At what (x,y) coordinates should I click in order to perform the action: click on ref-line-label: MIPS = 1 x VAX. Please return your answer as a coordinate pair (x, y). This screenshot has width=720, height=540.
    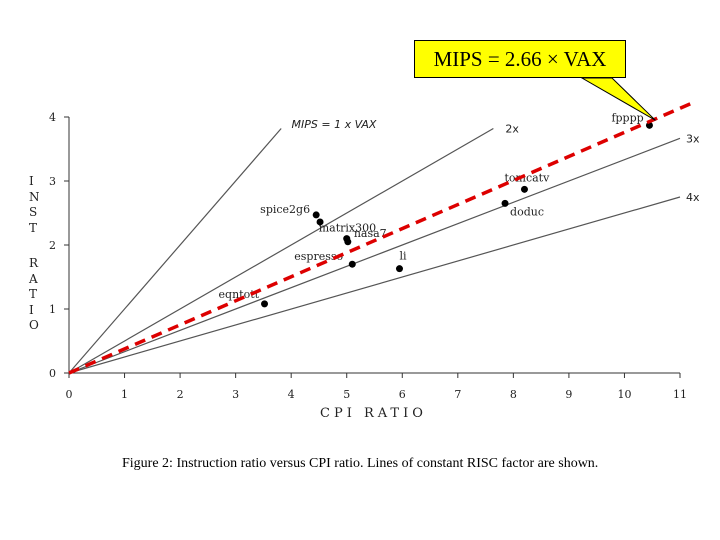
    Looking at the image, I should click on (334, 124).